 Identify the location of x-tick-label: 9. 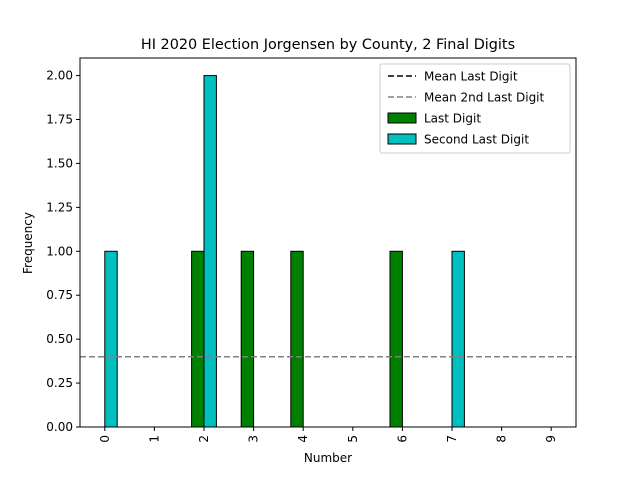
(551, 439).